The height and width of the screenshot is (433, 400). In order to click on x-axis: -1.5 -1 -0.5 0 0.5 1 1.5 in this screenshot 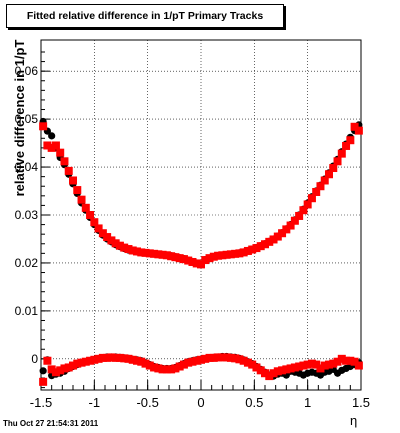, I will do `click(200, 395)`.